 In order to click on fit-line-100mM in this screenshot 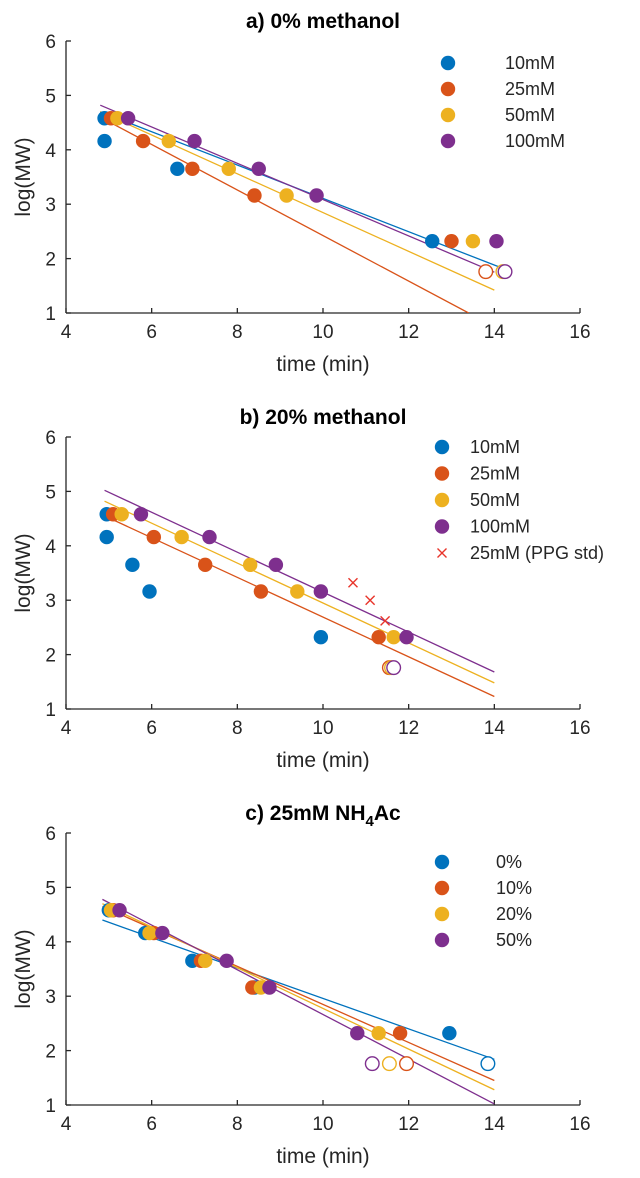, I will do `click(299, 581)`.